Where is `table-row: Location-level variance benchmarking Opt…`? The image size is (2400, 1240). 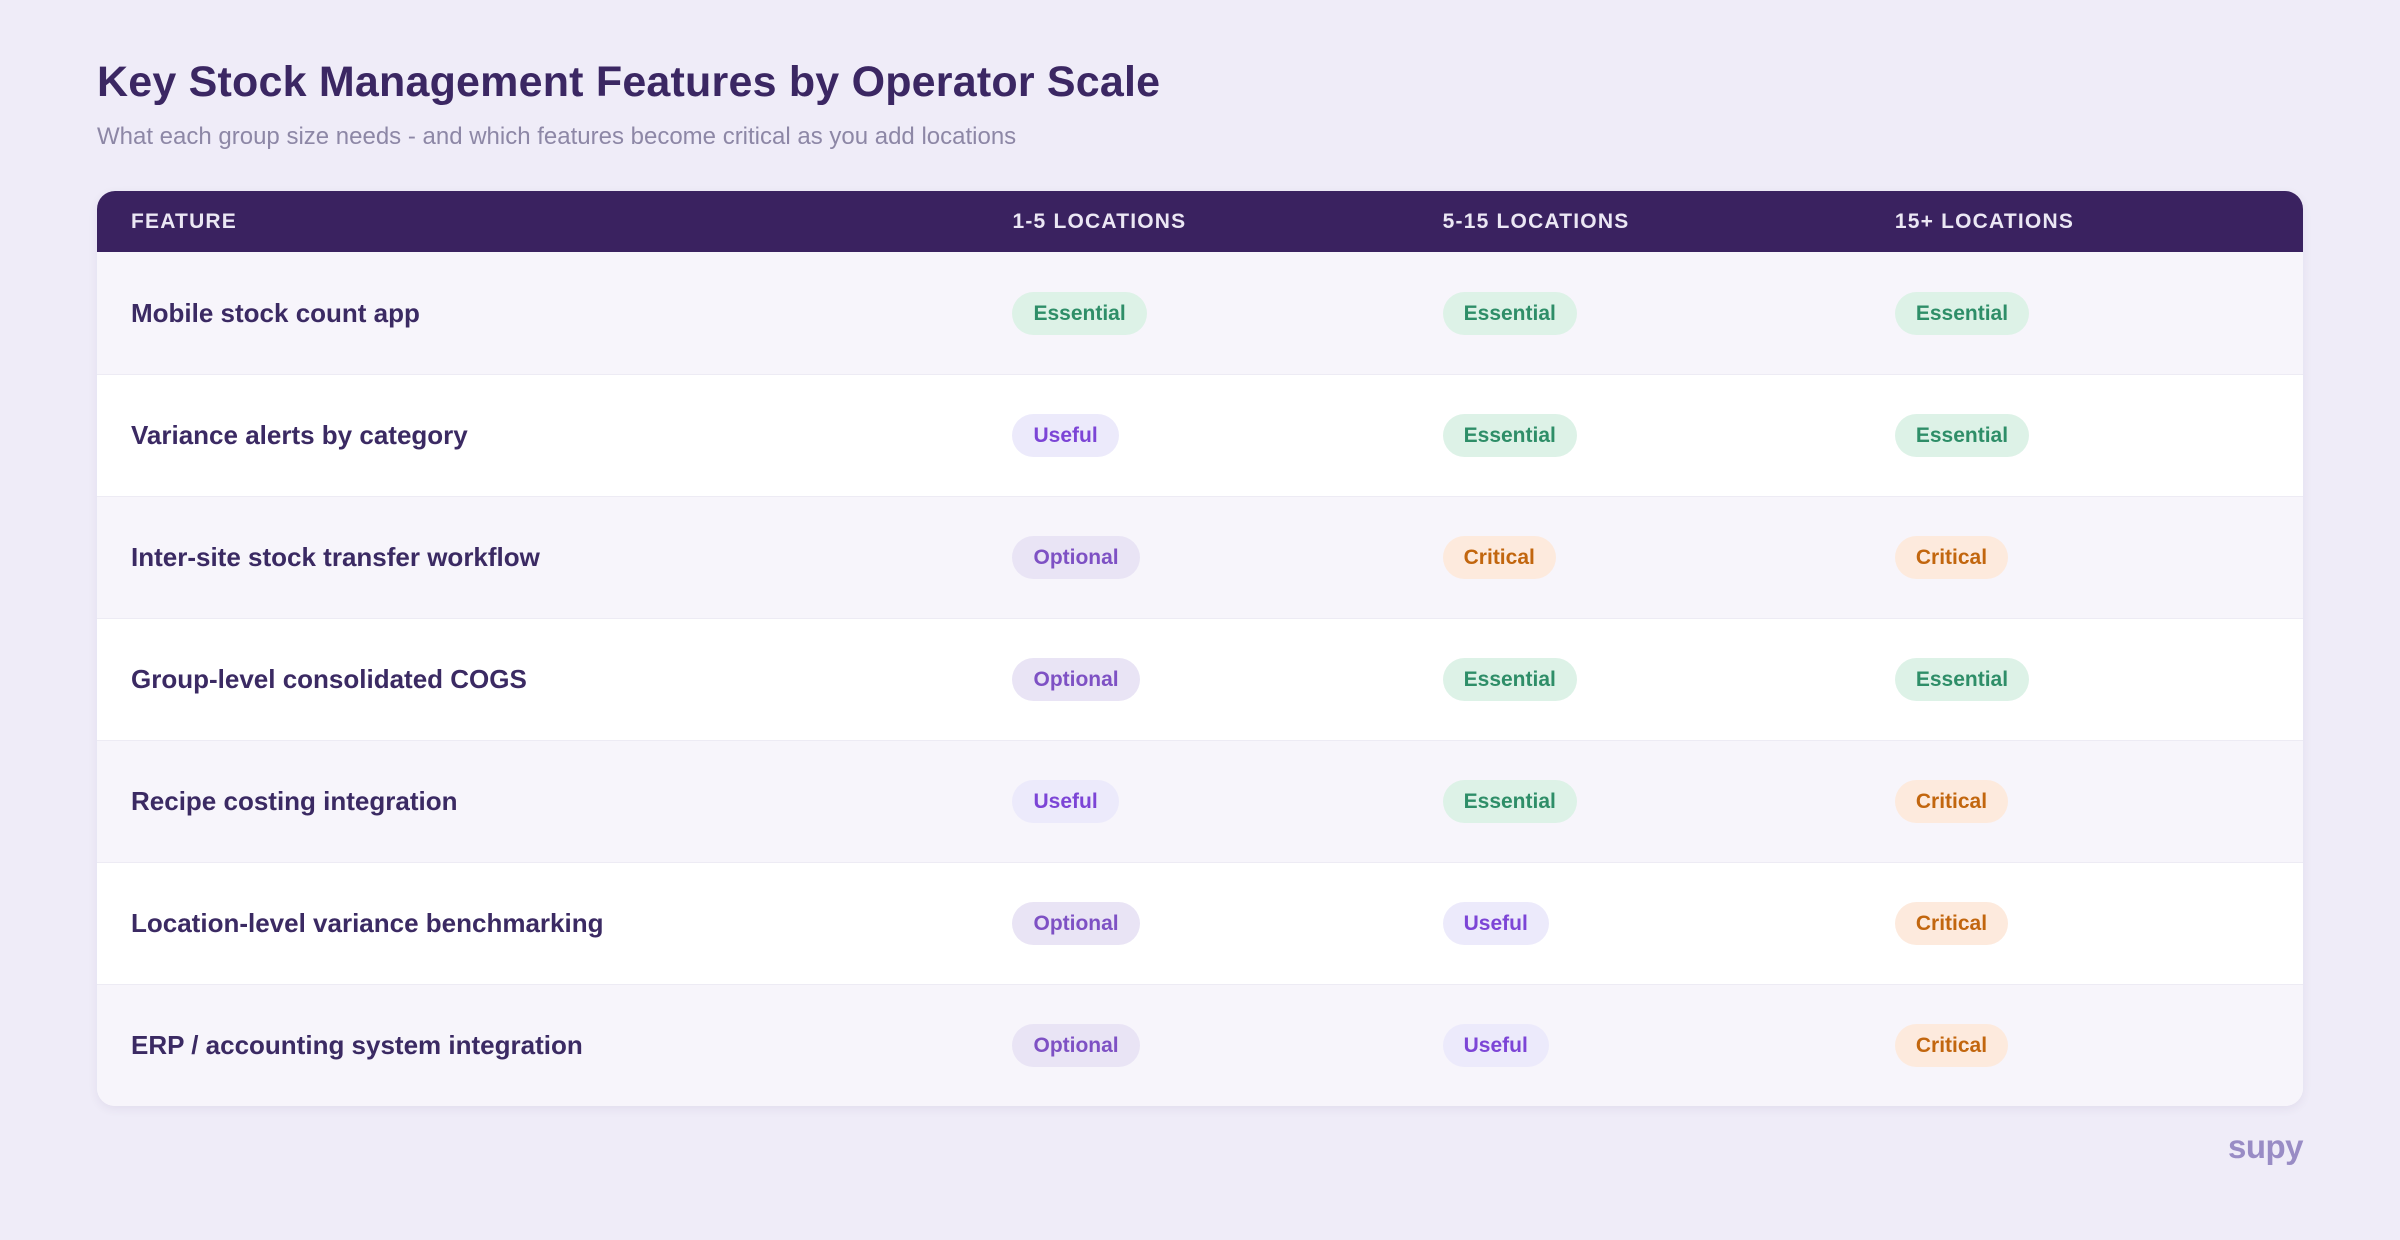
table-row: Location-level variance benchmarking Opt… is located at coordinates (1200, 923).